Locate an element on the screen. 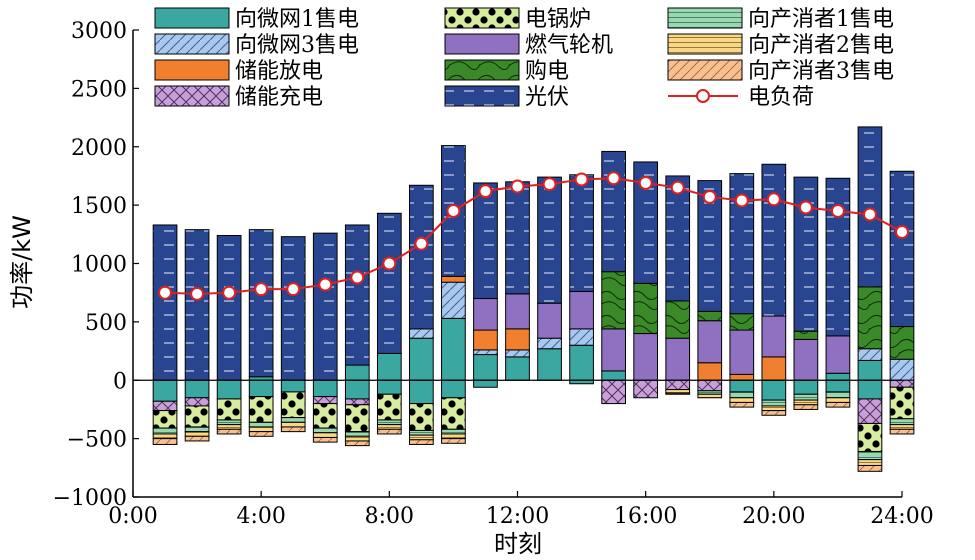 This screenshot has height=560, width=975. x-tick-label: 20:00 is located at coordinates (773, 516).